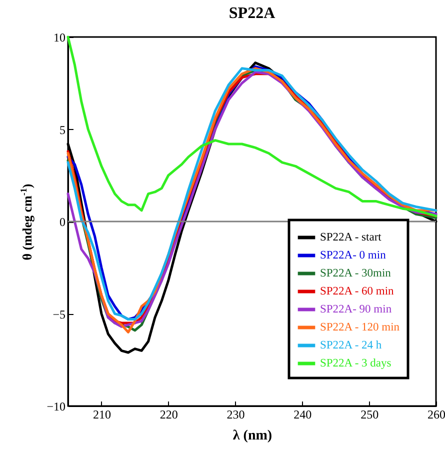 The width and height of the screenshot is (445, 453). What do you see at coordinates (351, 346) in the screenshot?
I see `legend-label: SP22A - 24 h` at bounding box center [351, 346].